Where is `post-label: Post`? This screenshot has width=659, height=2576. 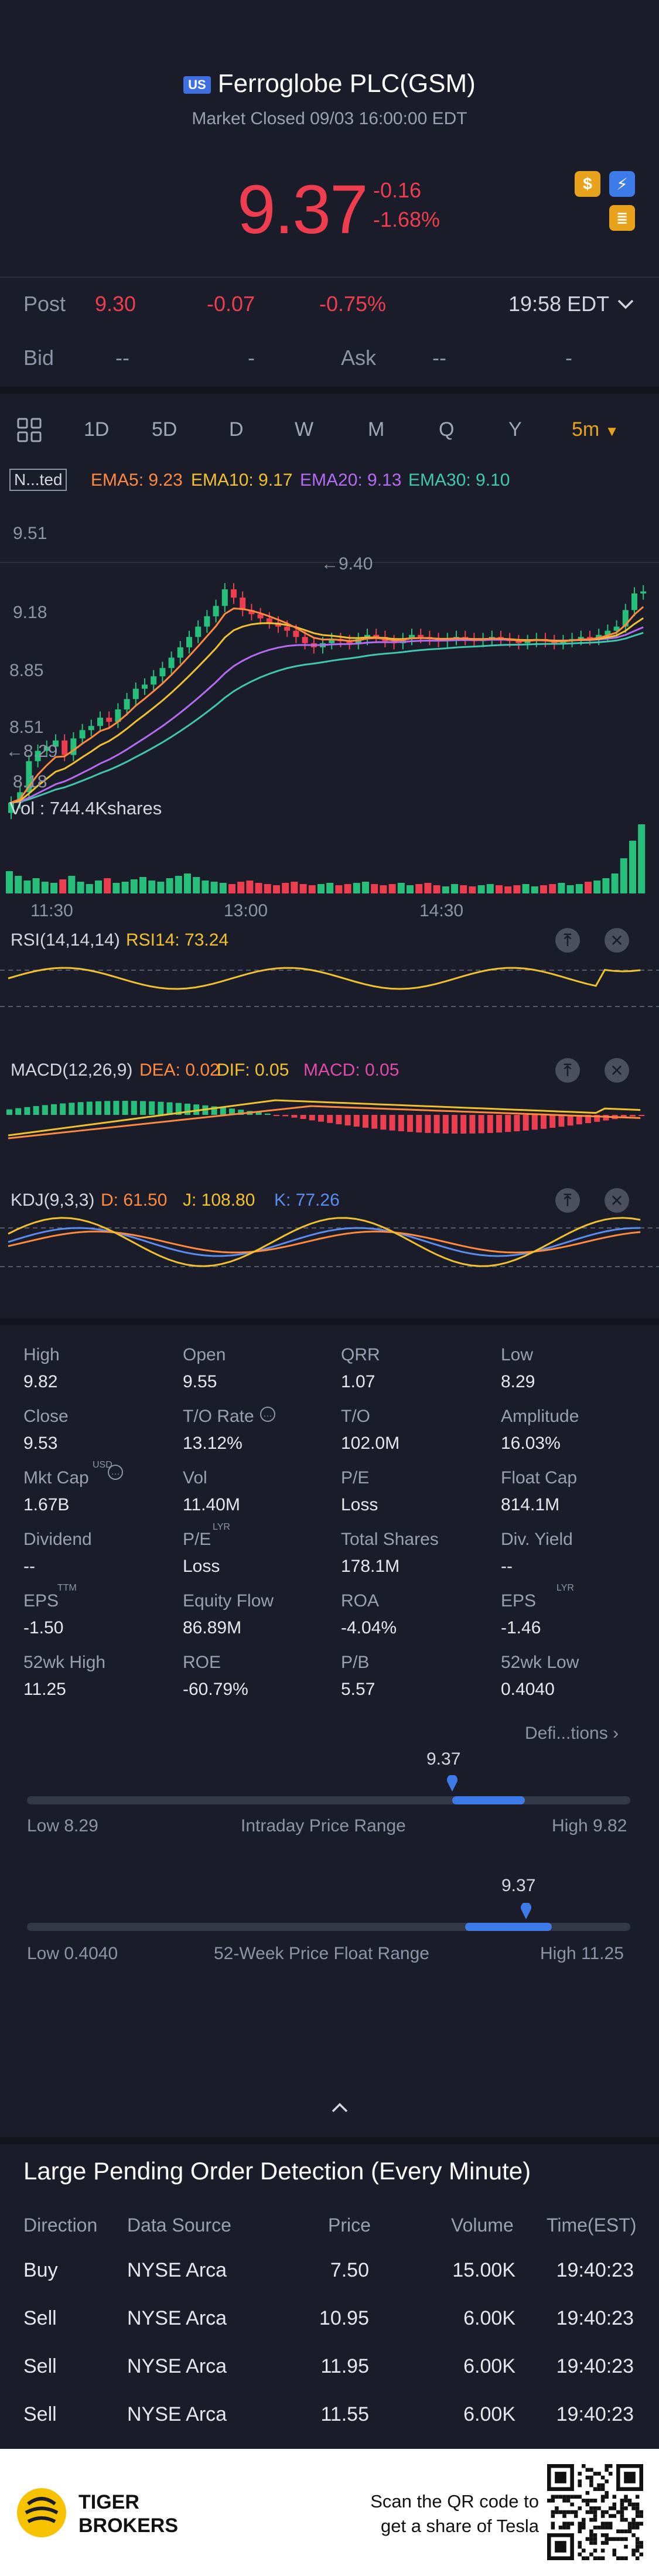 post-label: Post is located at coordinates (44, 304).